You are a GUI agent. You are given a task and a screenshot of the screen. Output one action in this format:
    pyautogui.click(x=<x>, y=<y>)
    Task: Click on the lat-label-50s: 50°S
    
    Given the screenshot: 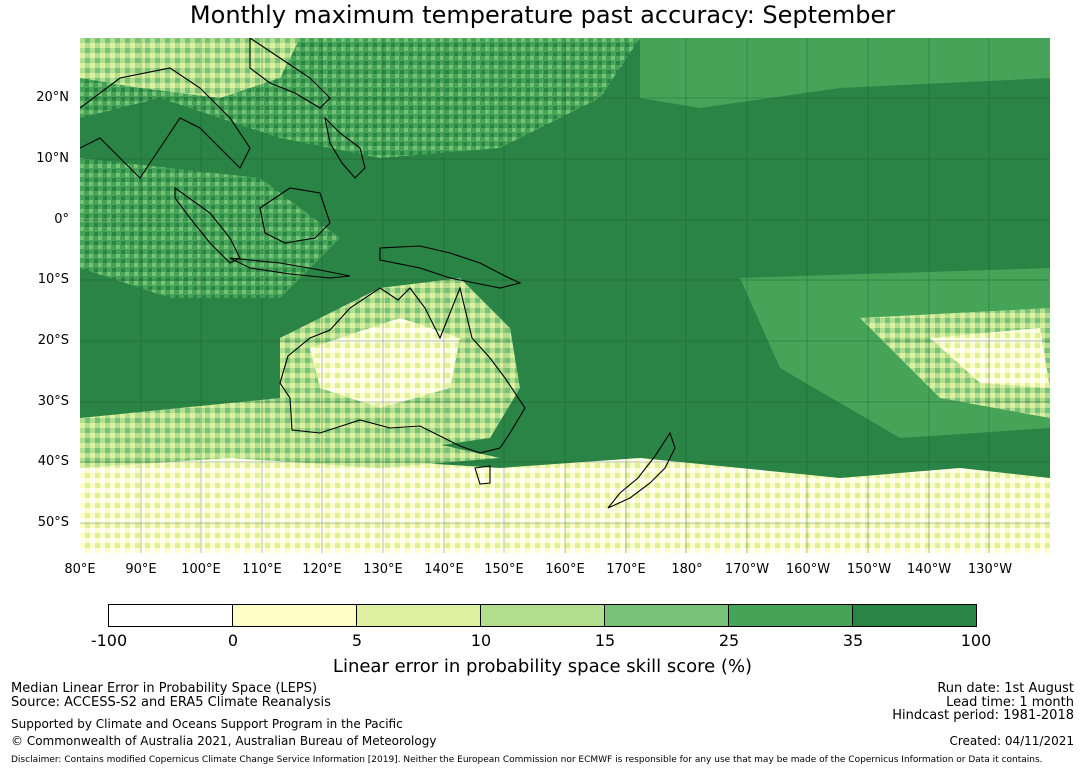 What is the action you would take?
    pyautogui.click(x=53, y=522)
    